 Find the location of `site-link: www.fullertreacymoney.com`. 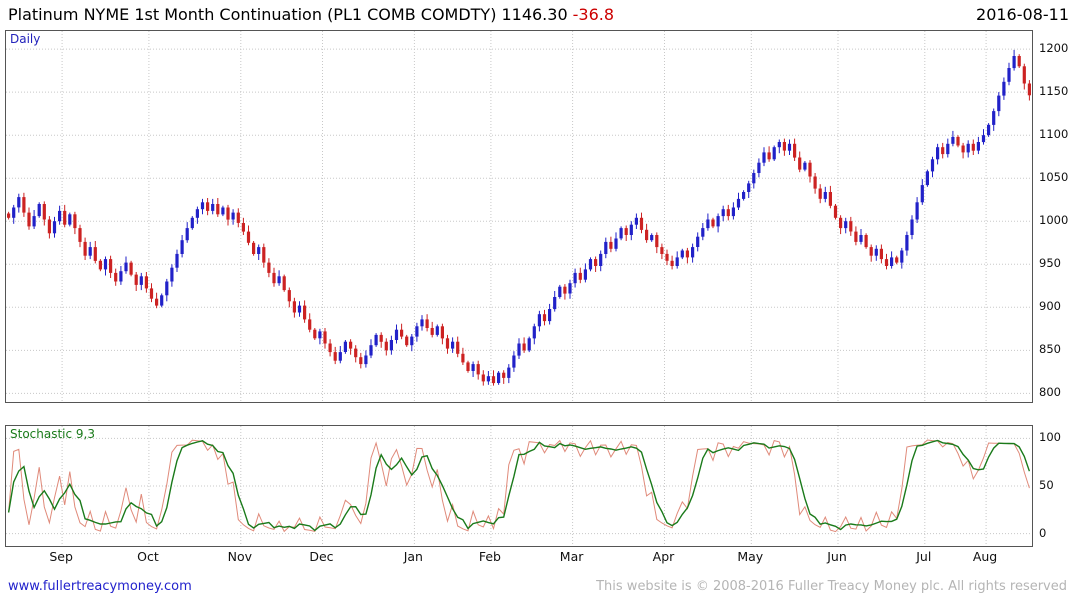

site-link: www.fullertreacymoney.com is located at coordinates (100, 586).